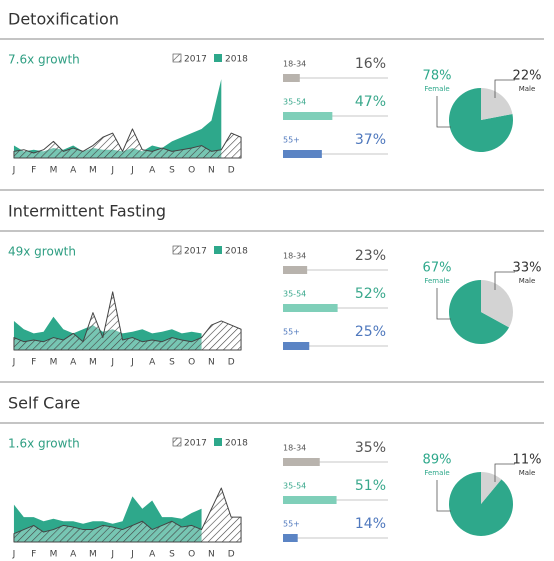 The height and width of the screenshot is (561, 554). What do you see at coordinates (42, 252) in the screenshot?
I see `growth-label: 49x growth` at bounding box center [42, 252].